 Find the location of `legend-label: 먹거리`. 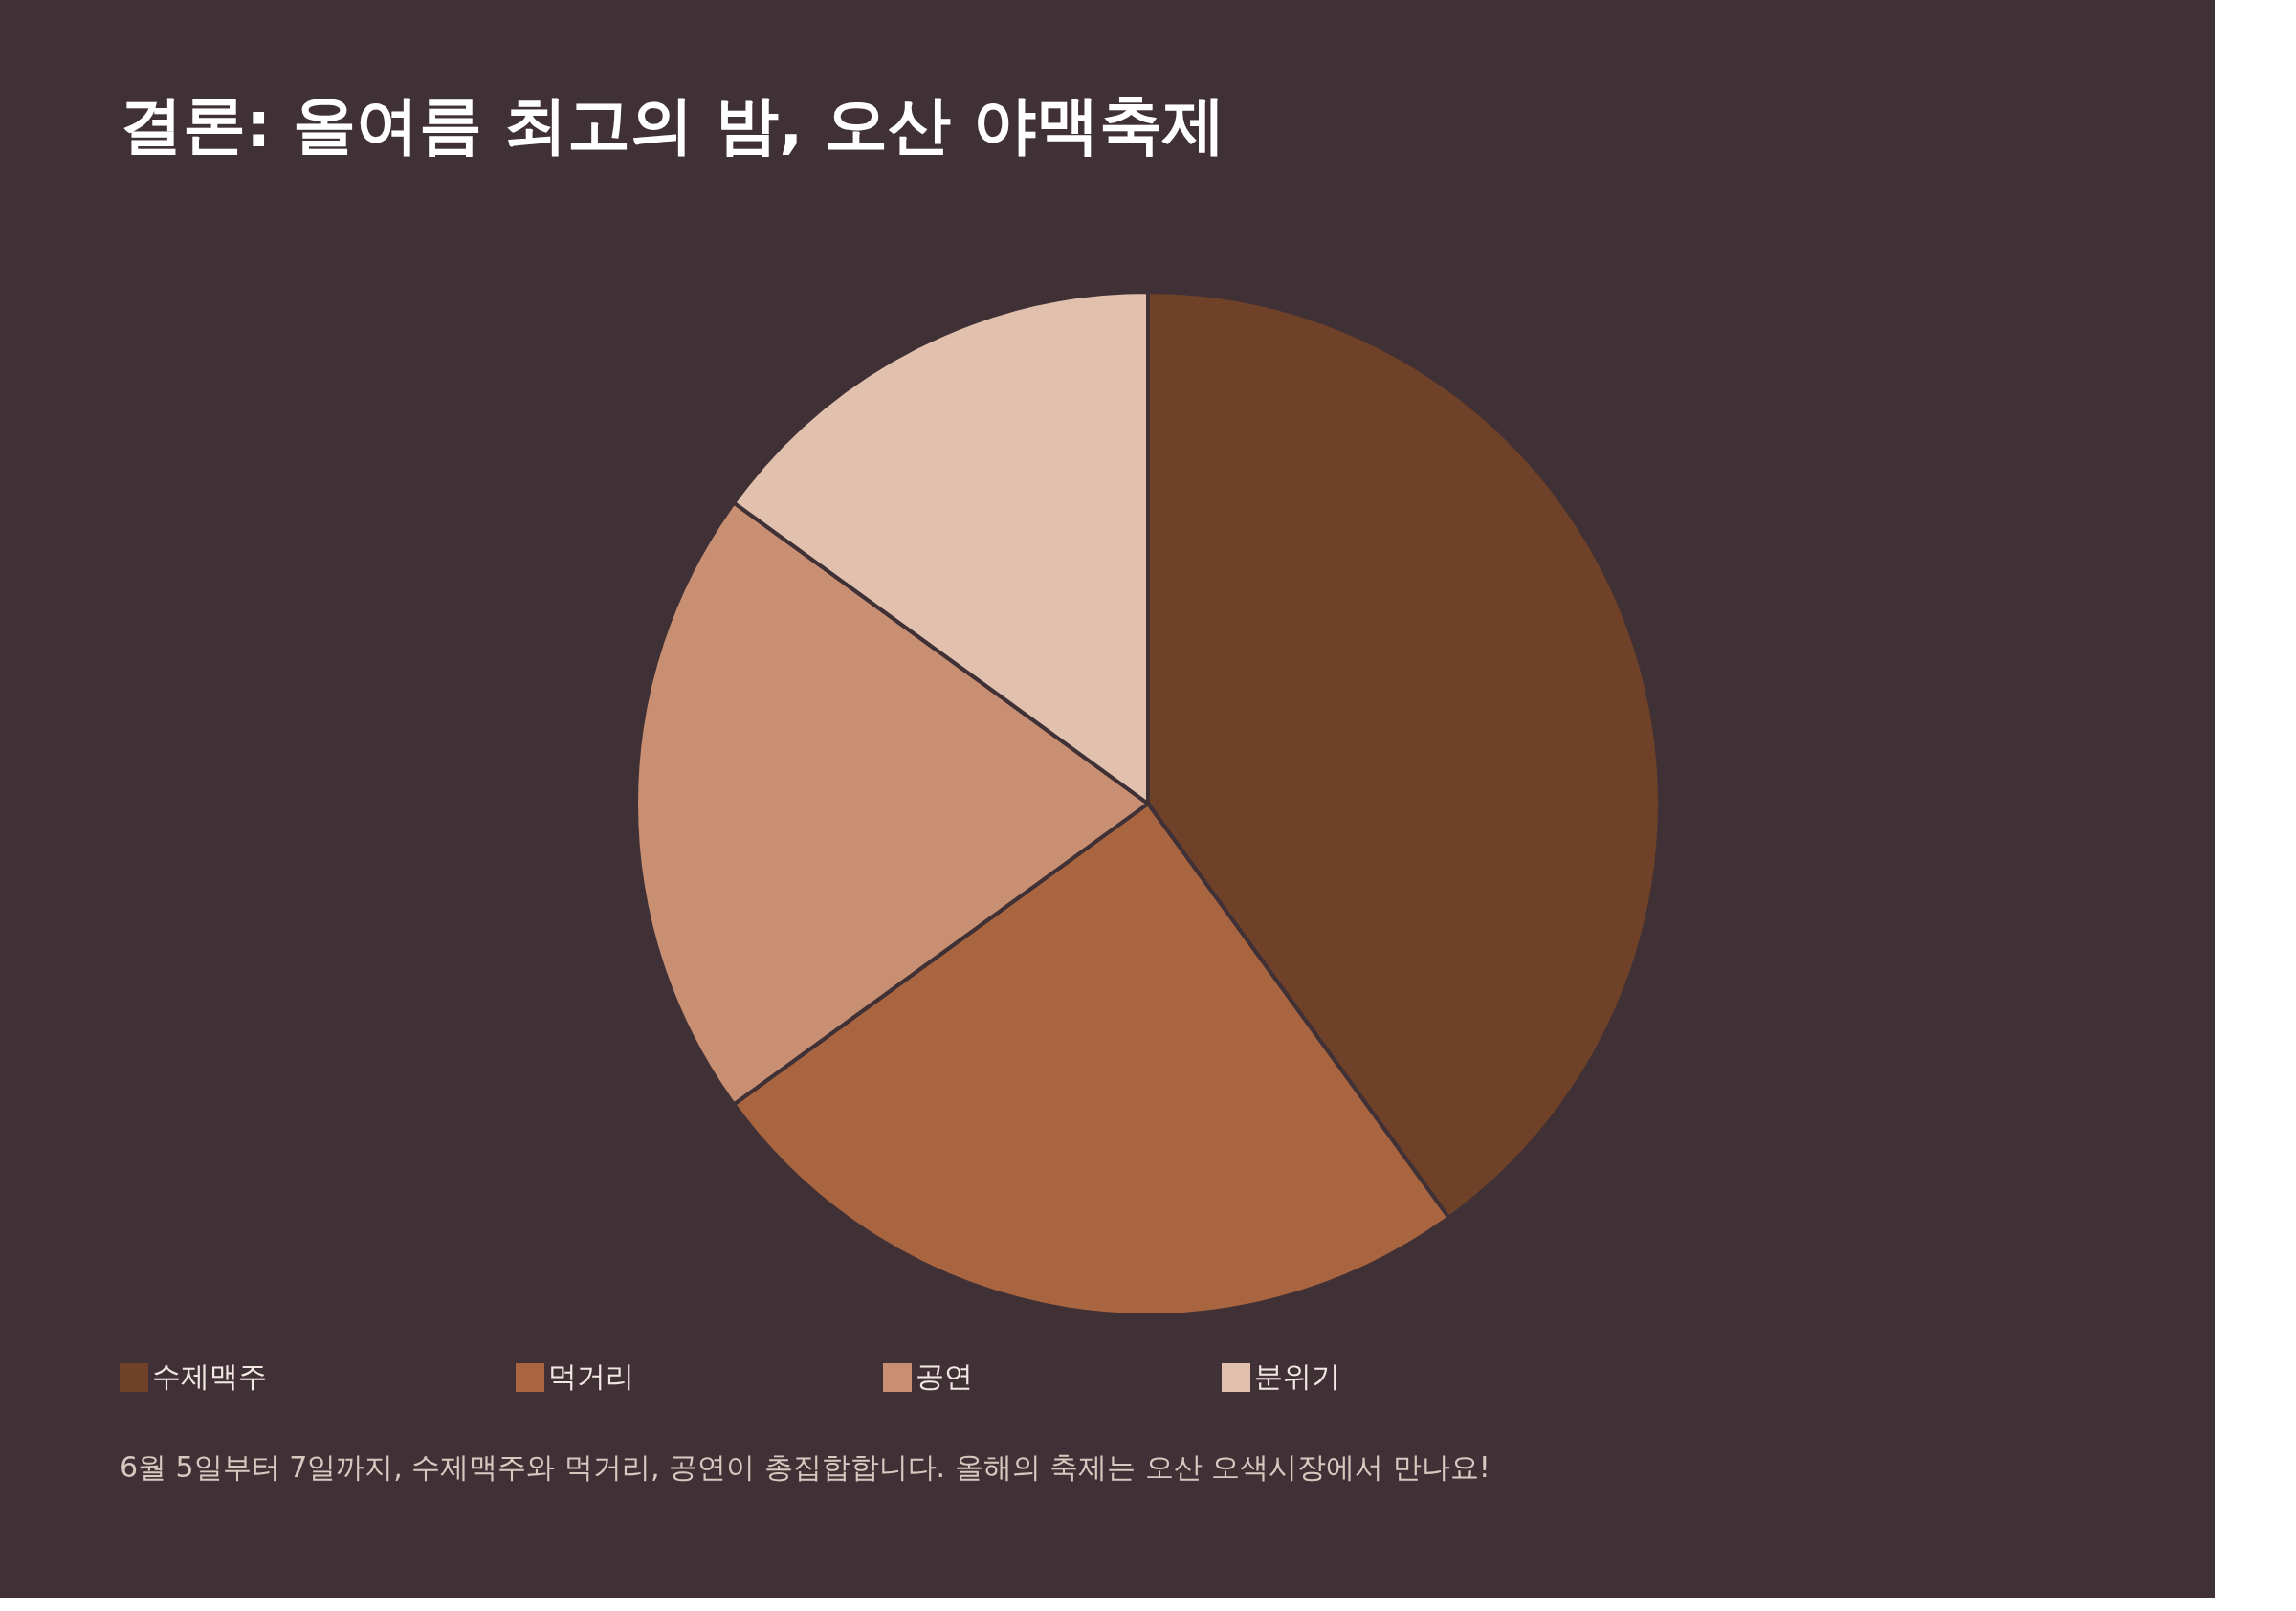

legend-label: 먹거리 is located at coordinates (591, 1376).